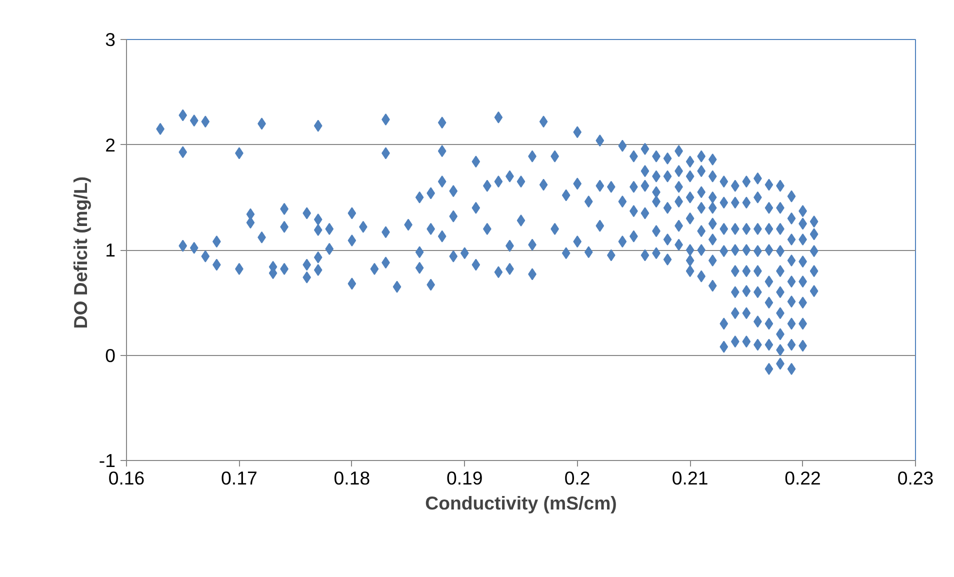 This screenshot has width=954, height=577. I want to click on y-tick-label: 3, so click(110, 39).